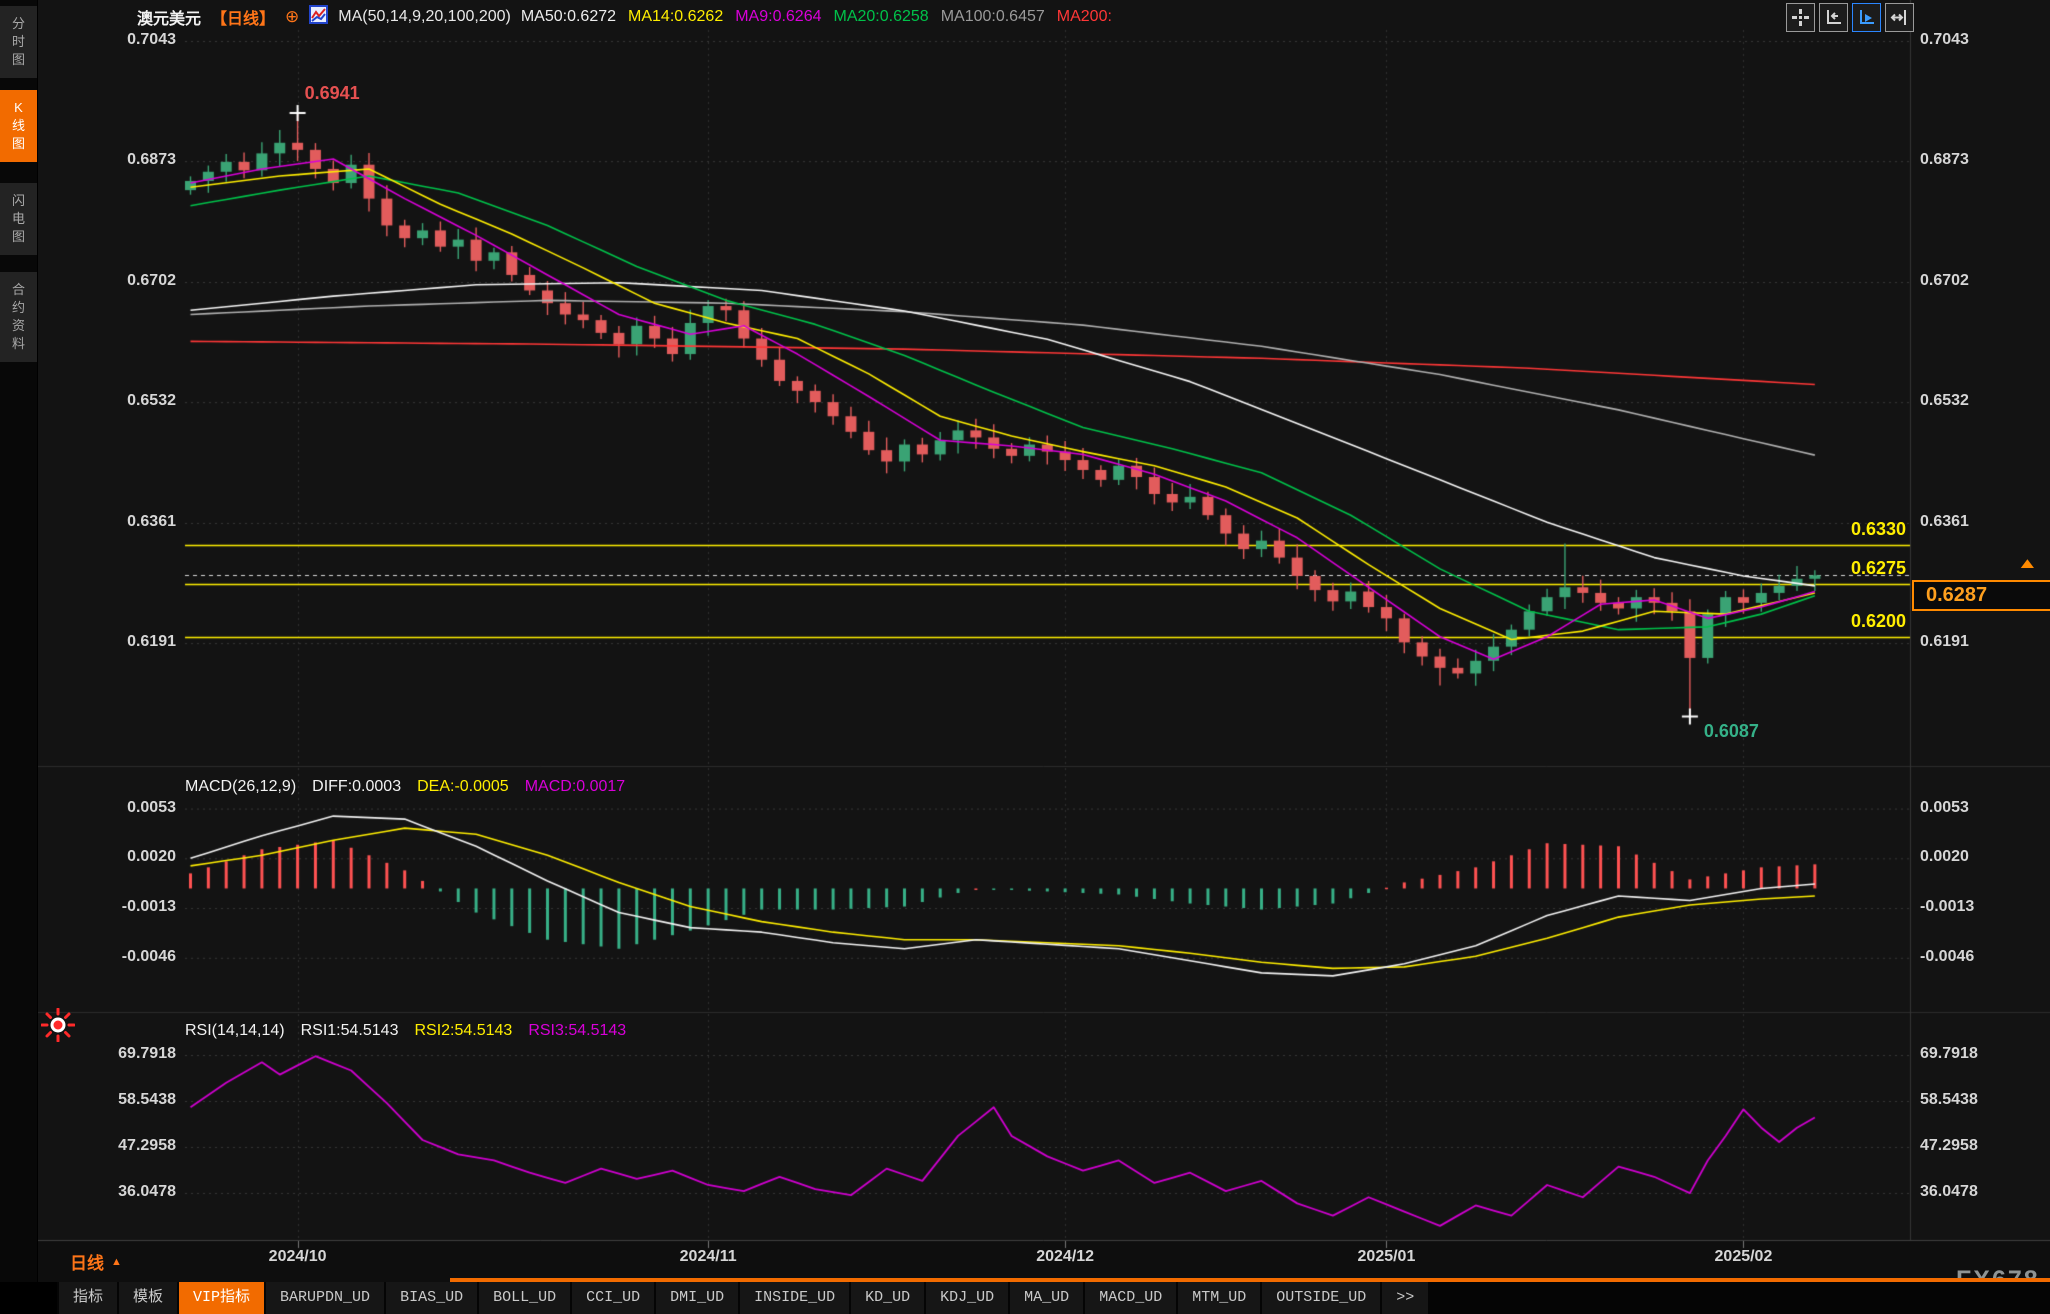  What do you see at coordinates (151, 642) in the screenshot?
I see `price-axis-label: 0.6191` at bounding box center [151, 642].